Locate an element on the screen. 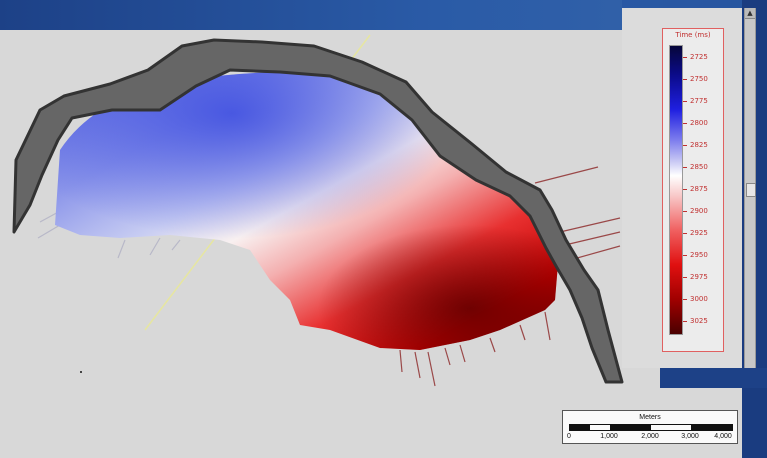 Image resolution: width=767 pixels, height=458 pixels. legend-tick: 2775 is located at coordinates (695, 101).